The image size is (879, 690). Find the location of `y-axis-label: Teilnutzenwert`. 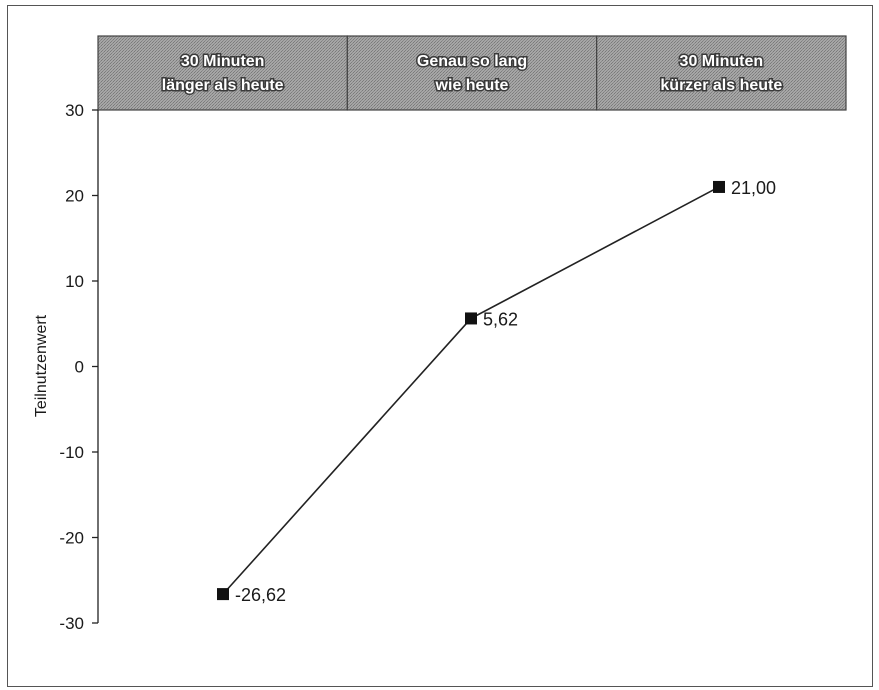

y-axis-label: Teilnutzenwert is located at coordinates (41, 365).